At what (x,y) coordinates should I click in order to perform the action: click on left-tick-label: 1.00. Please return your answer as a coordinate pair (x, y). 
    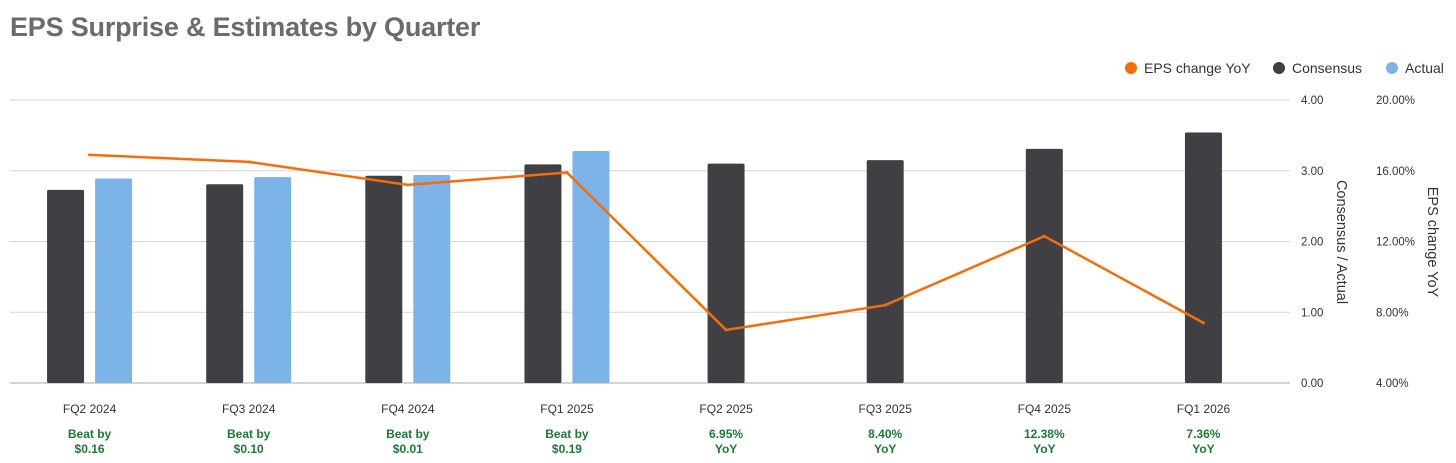
    Looking at the image, I should click on (1312, 313).